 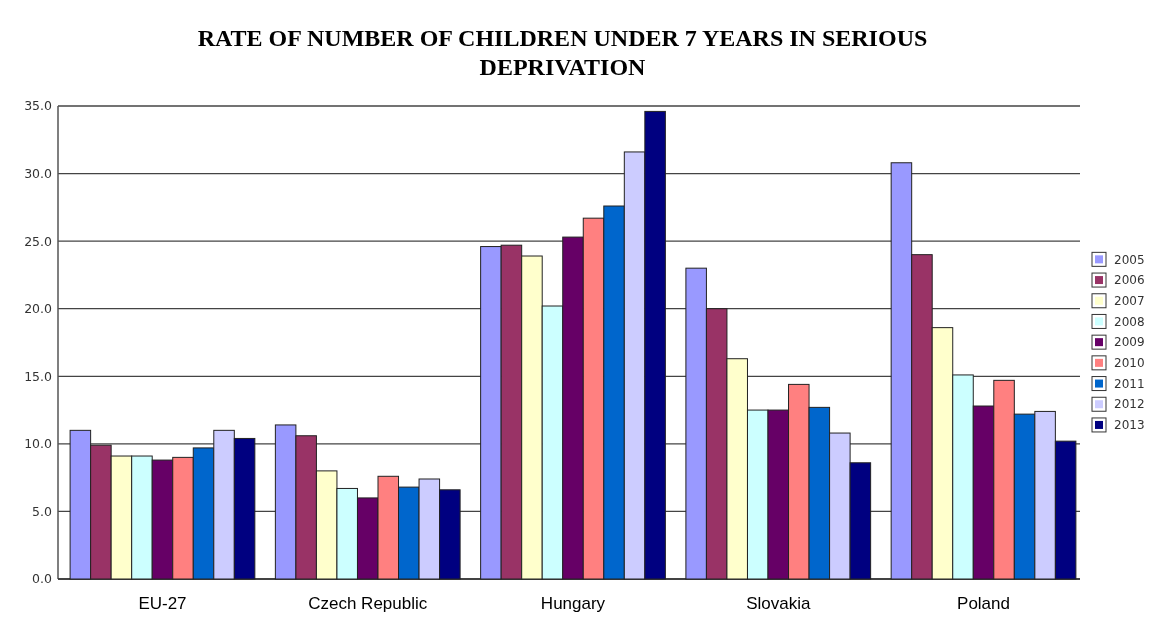 What do you see at coordinates (38, 444) in the screenshot?
I see `y-tick-label: 10.0` at bounding box center [38, 444].